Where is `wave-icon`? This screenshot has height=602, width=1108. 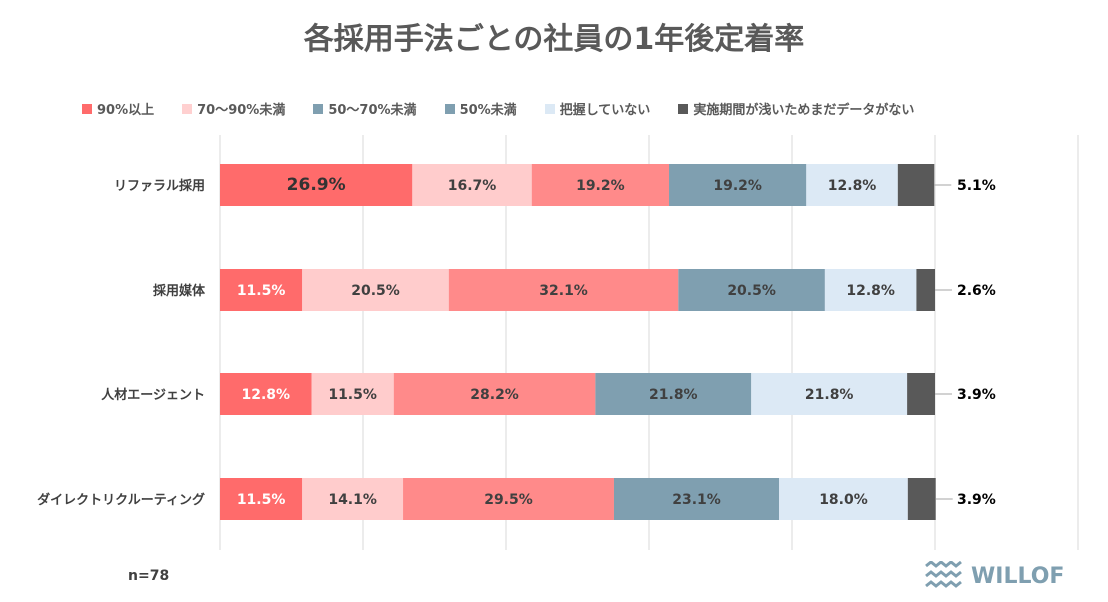
wave-icon is located at coordinates (943, 574).